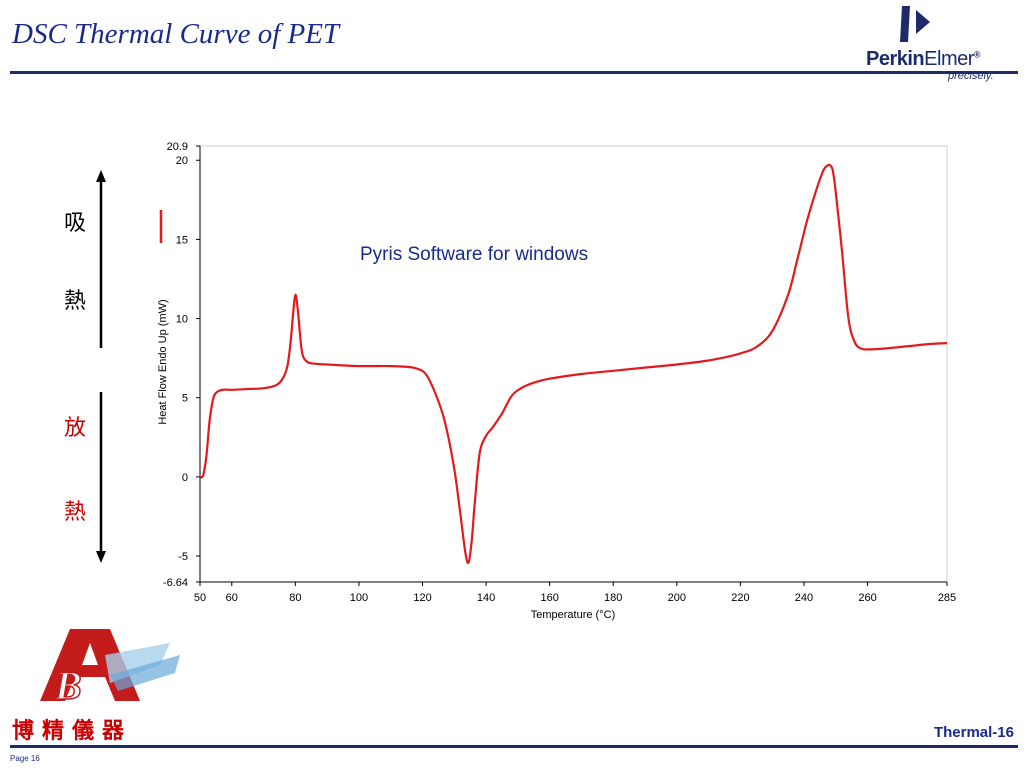 The image size is (1024, 768). Describe the element at coordinates (185, 478) in the screenshot. I see `y-tick-label: 0` at that location.